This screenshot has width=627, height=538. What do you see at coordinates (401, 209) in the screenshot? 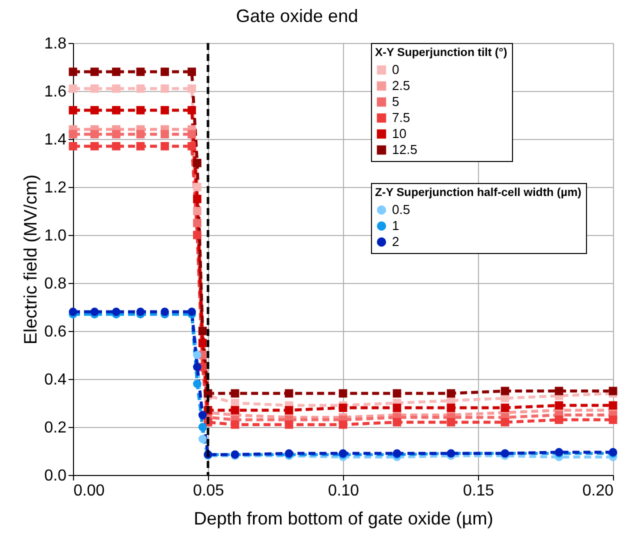
I see `legend-label: 0.5` at bounding box center [401, 209].